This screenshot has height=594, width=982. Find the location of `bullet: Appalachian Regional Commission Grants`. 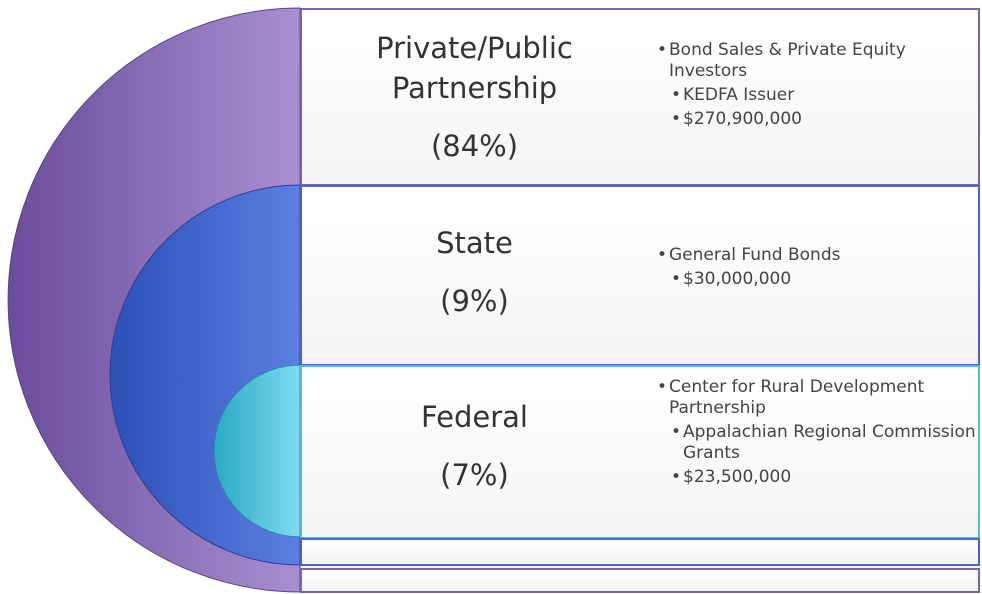

bullet: Appalachian Regional Commission Grants is located at coordinates (824, 443).